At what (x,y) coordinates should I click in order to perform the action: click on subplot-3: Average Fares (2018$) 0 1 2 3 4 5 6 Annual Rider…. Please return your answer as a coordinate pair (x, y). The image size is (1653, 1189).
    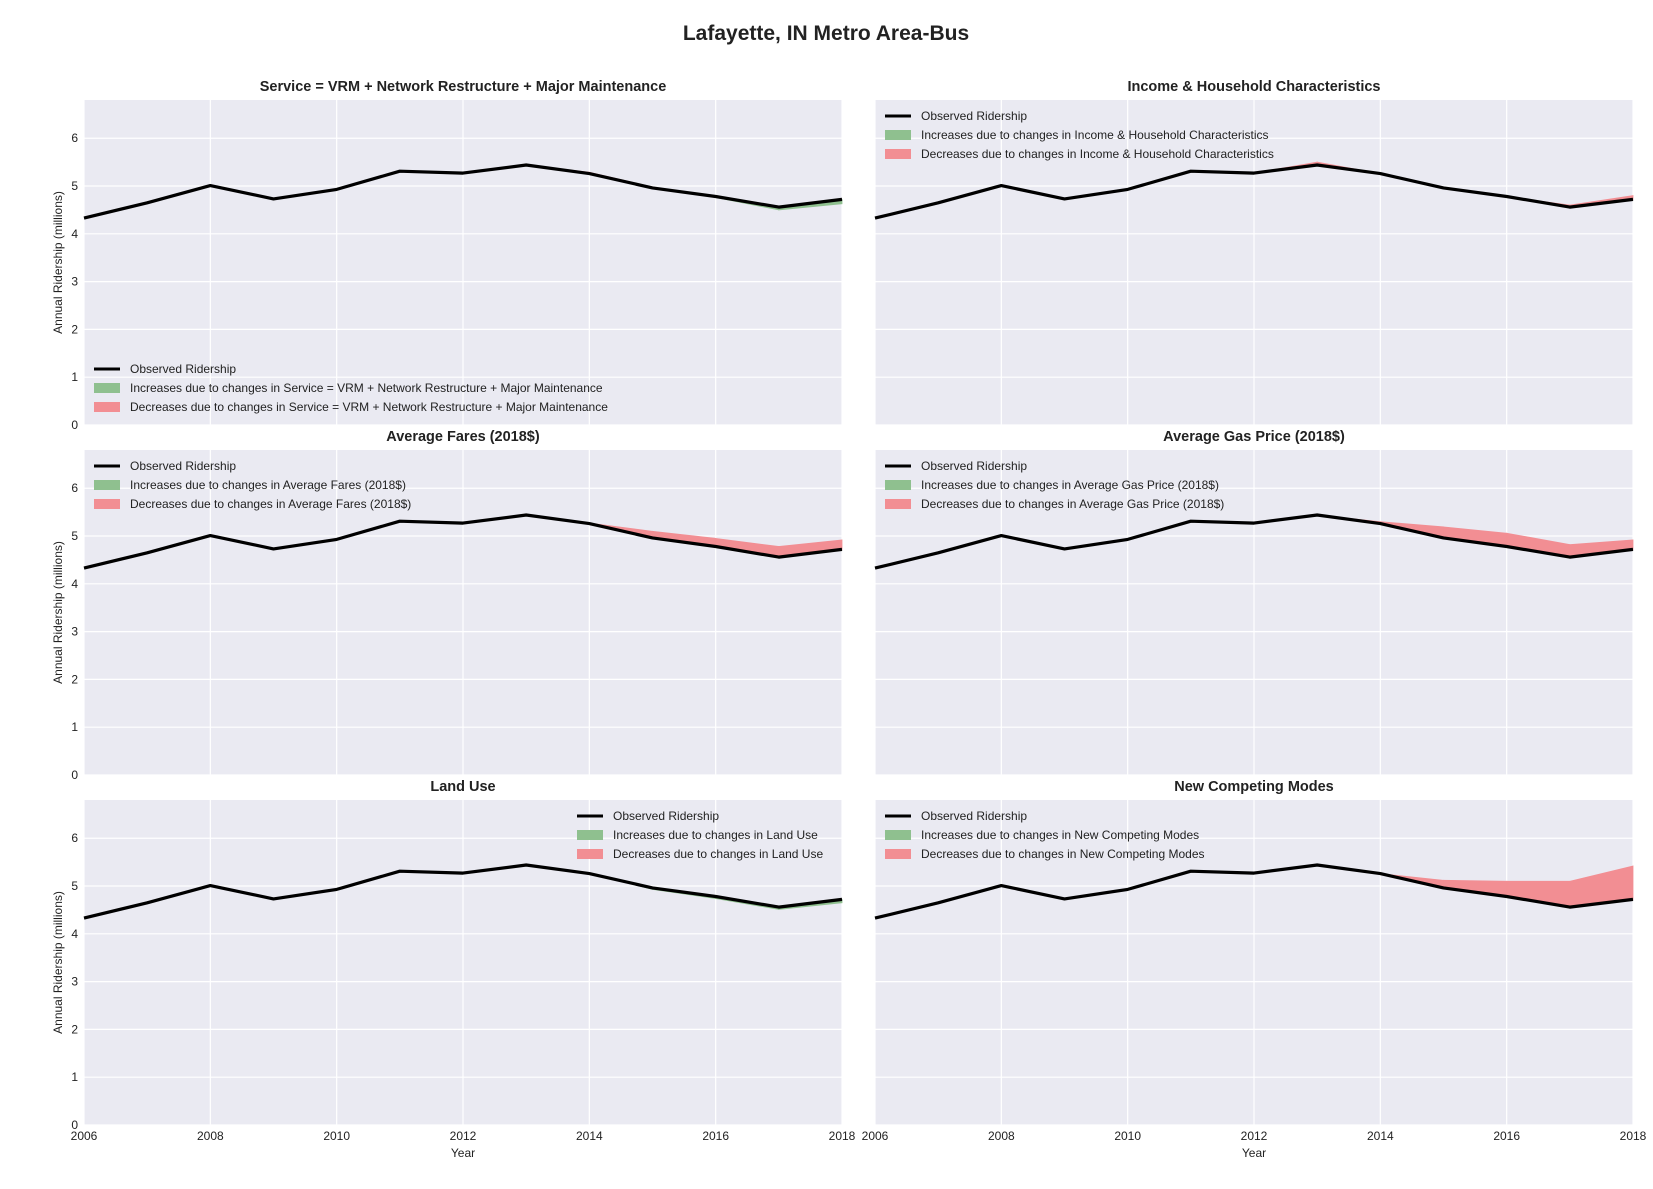
    Looking at the image, I should click on (447, 605).